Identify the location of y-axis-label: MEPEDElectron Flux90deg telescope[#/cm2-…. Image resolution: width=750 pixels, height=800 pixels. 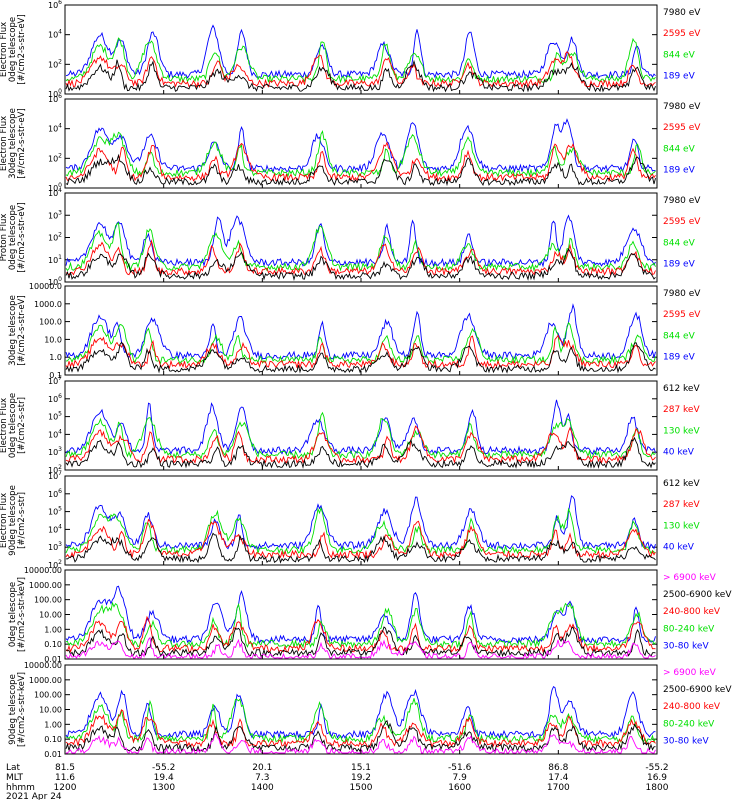
(13, 520).